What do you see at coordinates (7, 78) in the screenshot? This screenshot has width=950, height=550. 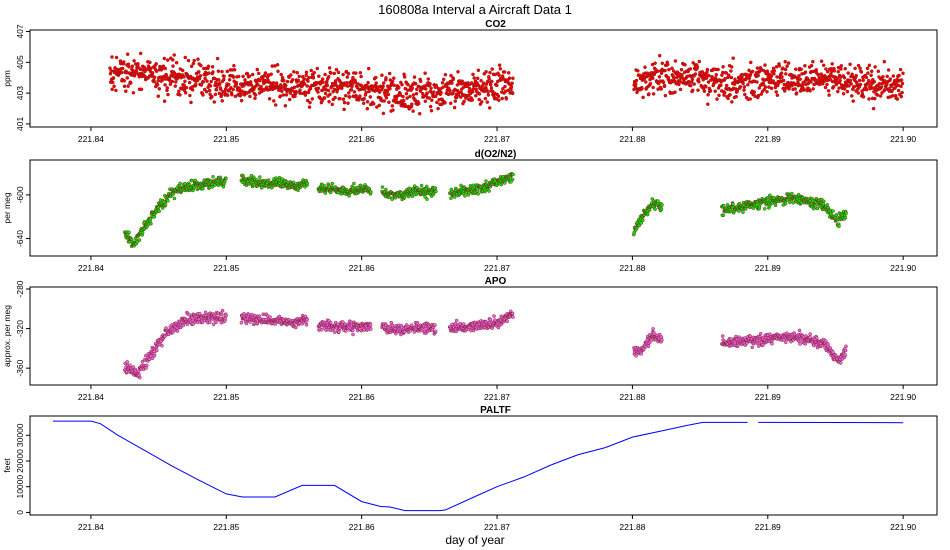 I see `y-axis-label: ppm` at bounding box center [7, 78].